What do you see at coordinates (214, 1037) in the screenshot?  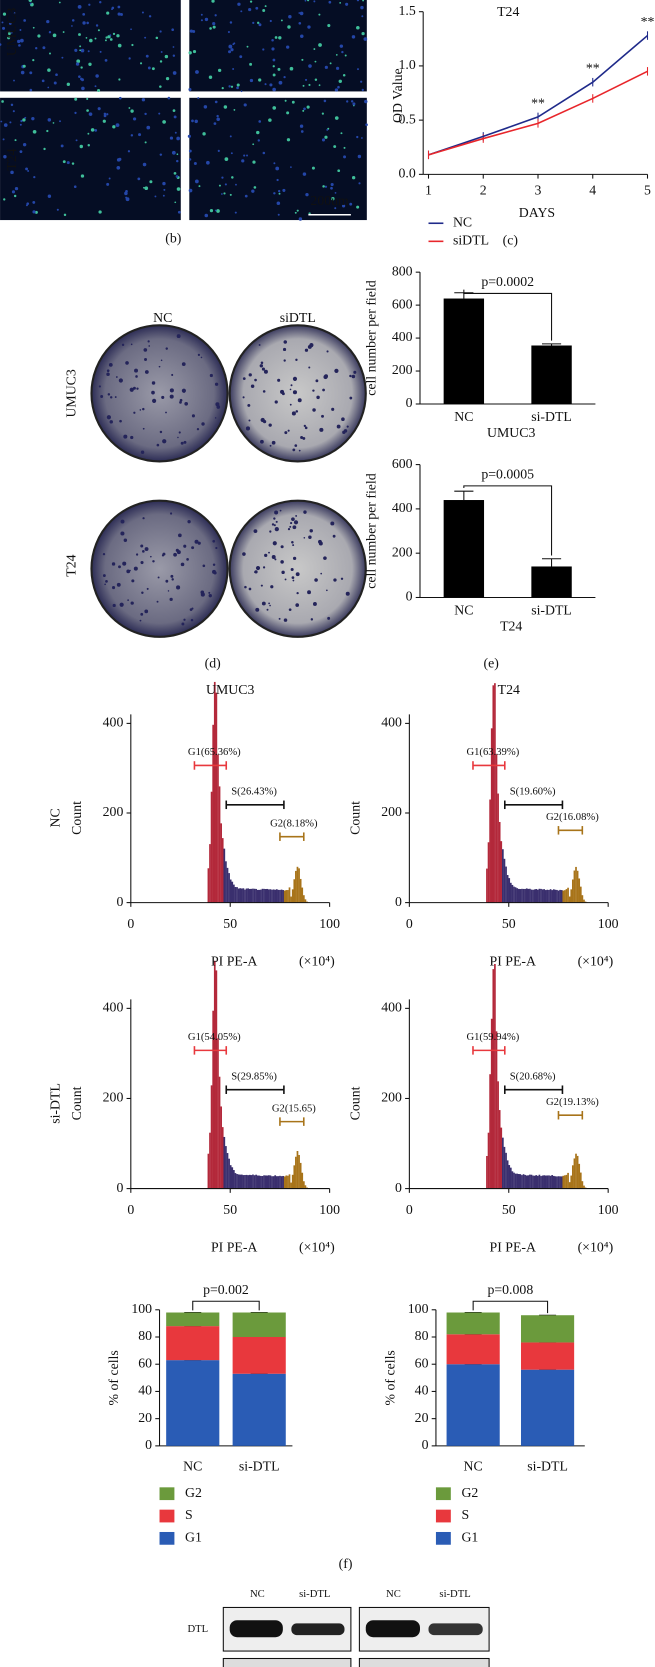 I see `gate-label: G1(54.05%)` at bounding box center [214, 1037].